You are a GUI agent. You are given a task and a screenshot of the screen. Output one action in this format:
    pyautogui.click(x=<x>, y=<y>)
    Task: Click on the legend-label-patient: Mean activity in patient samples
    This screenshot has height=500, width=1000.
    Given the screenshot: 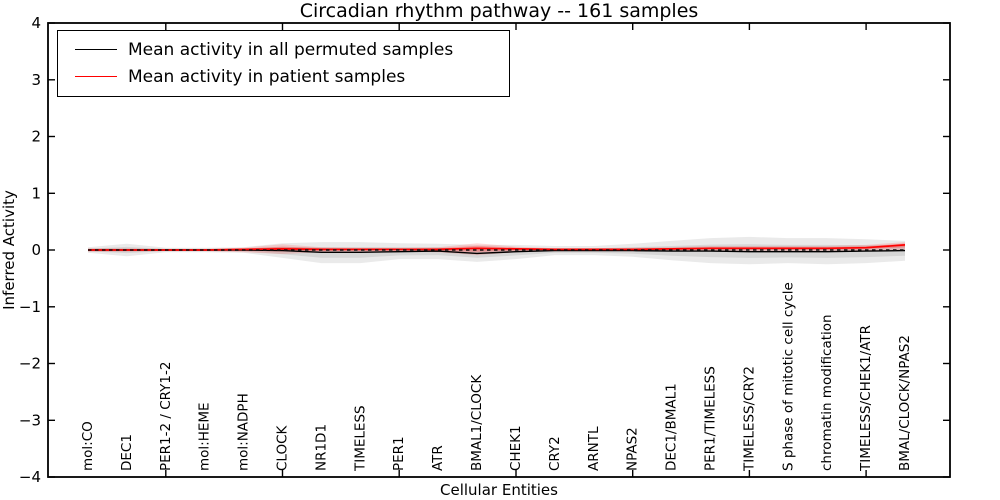 What is the action you would take?
    pyautogui.click(x=267, y=76)
    